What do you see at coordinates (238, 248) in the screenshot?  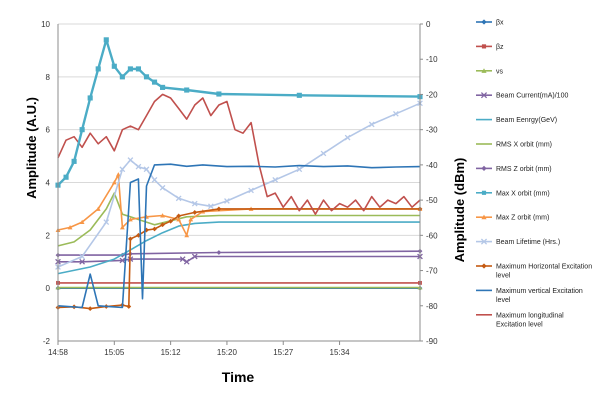 I see `series-line-beam-eenrgy-gev` at bounding box center [238, 248].